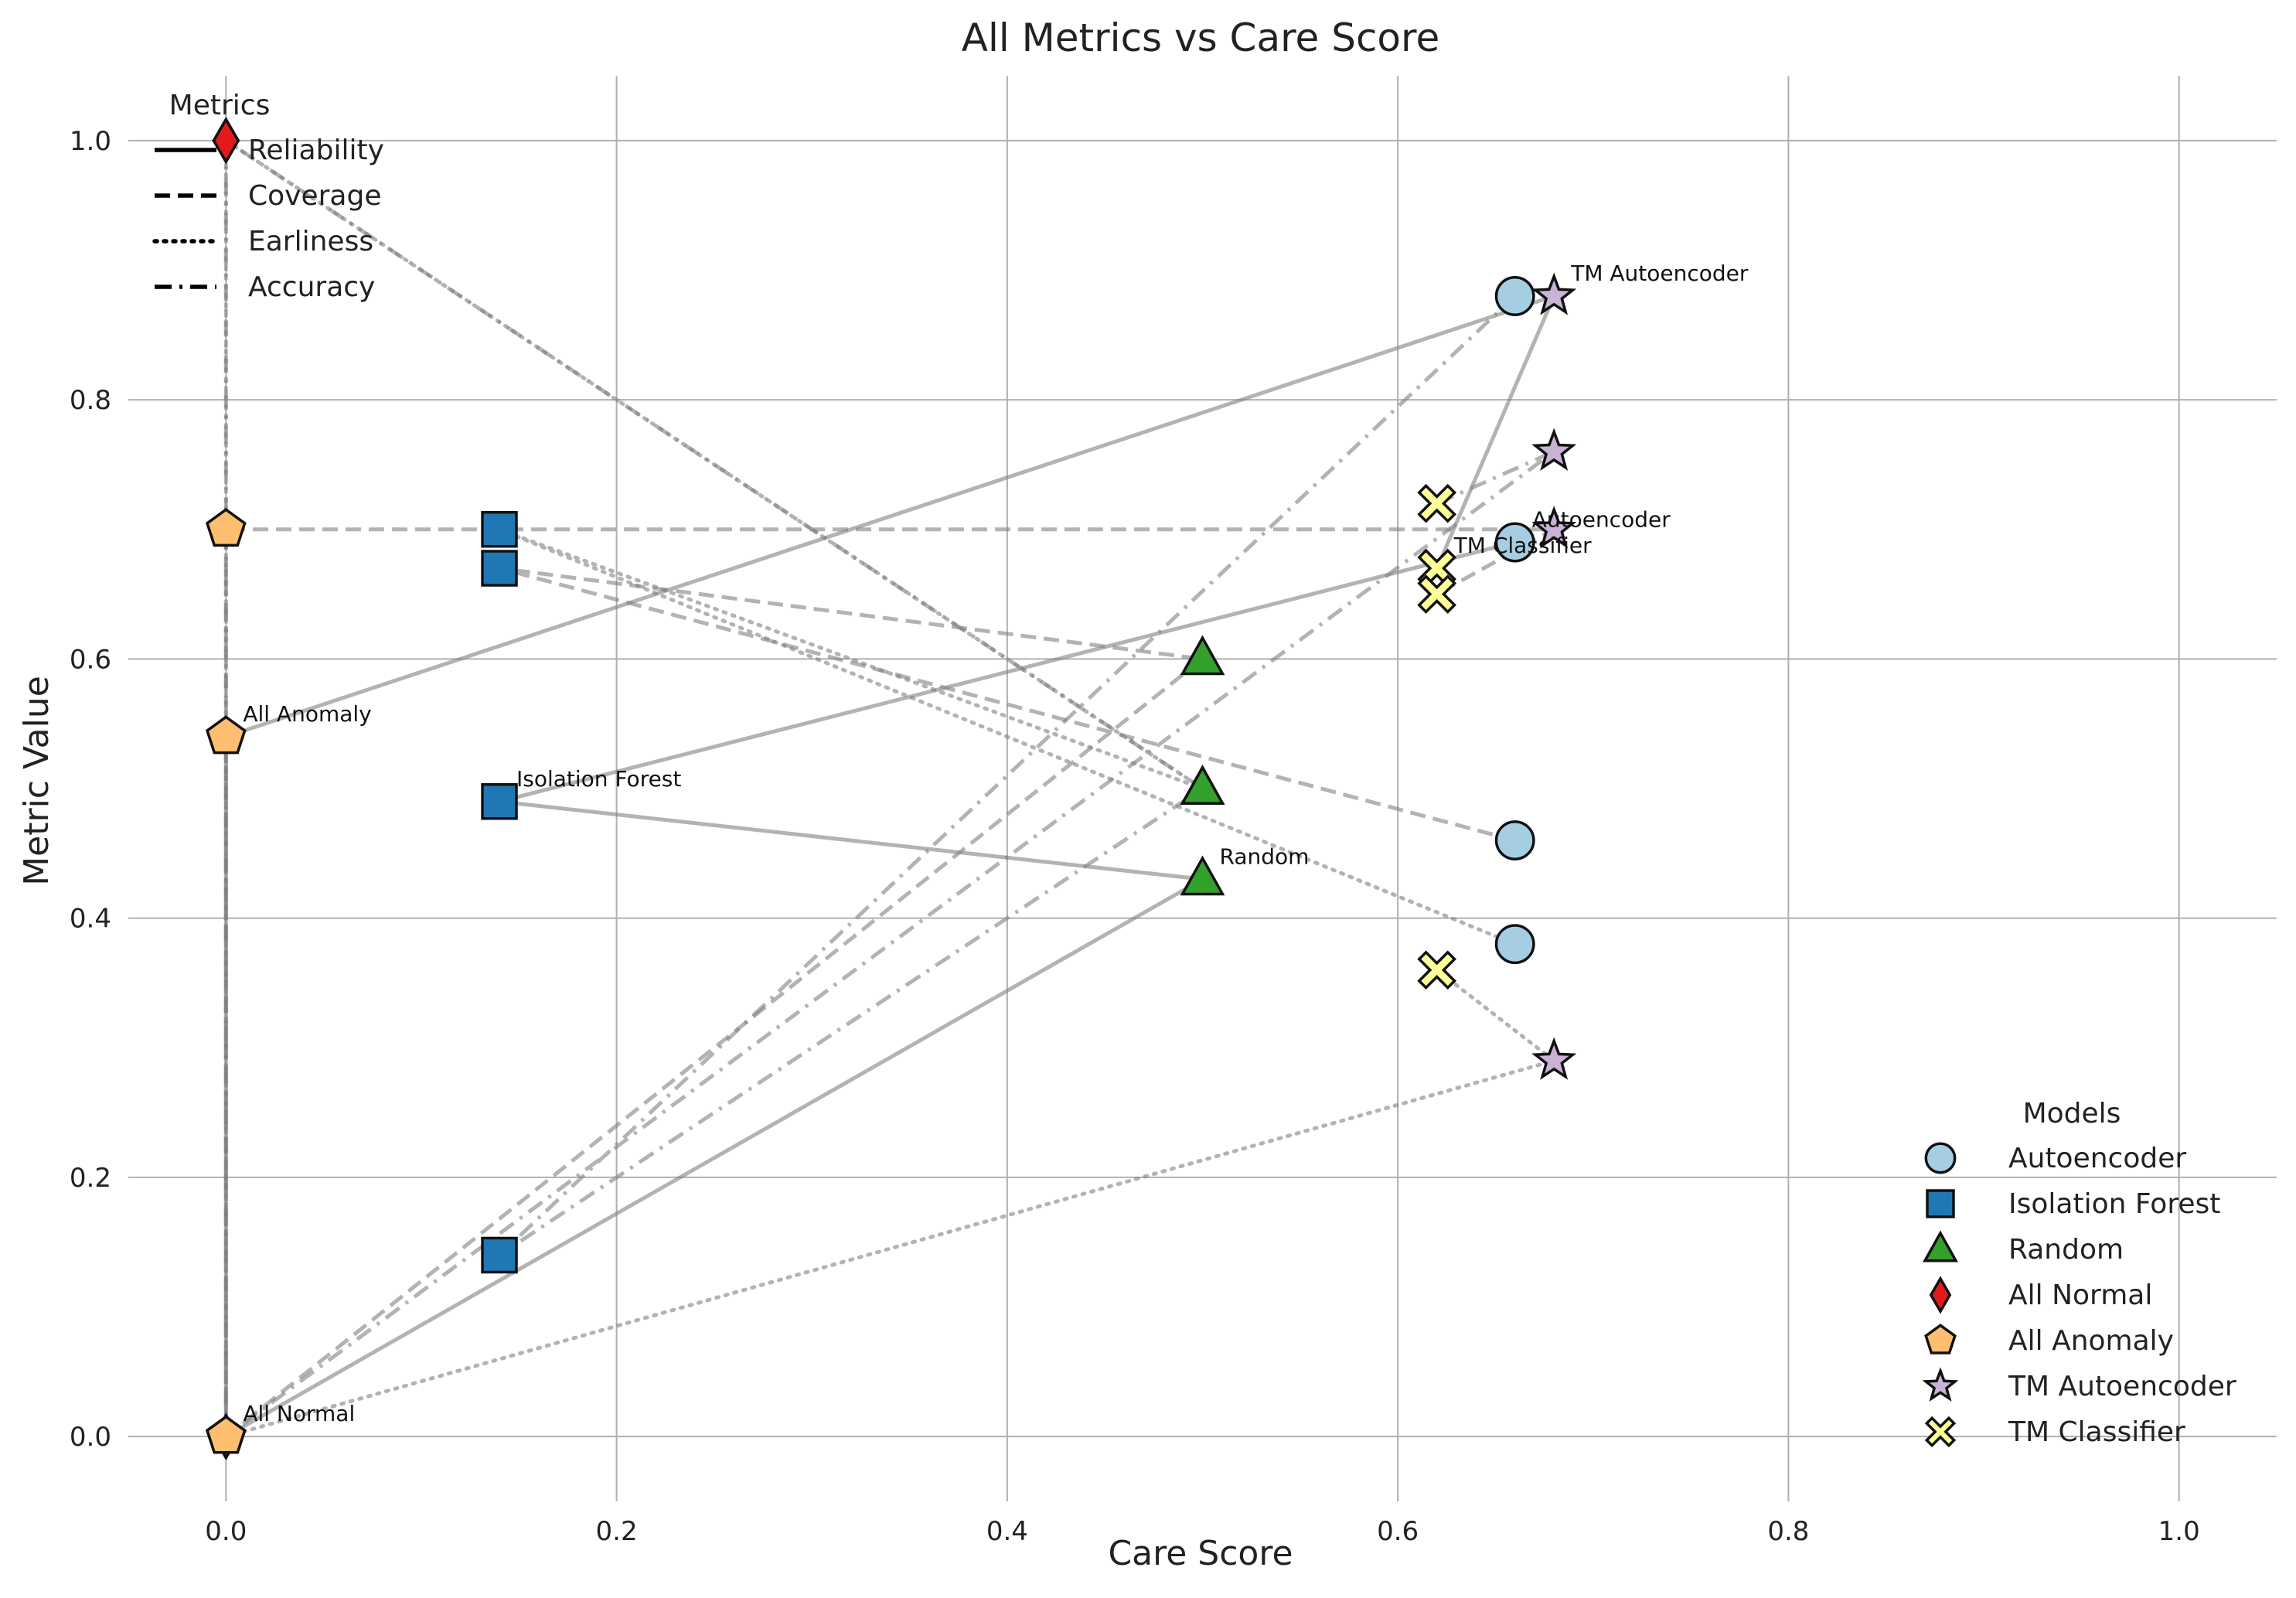 This screenshot has width=2296, height=1598. I want to click on annotation-label: Isolation Forest, so click(598, 779).